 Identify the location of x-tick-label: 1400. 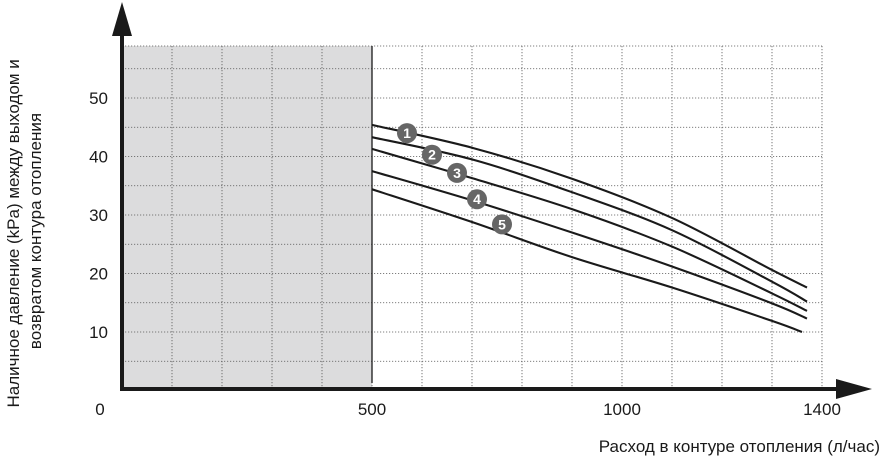
(822, 409).